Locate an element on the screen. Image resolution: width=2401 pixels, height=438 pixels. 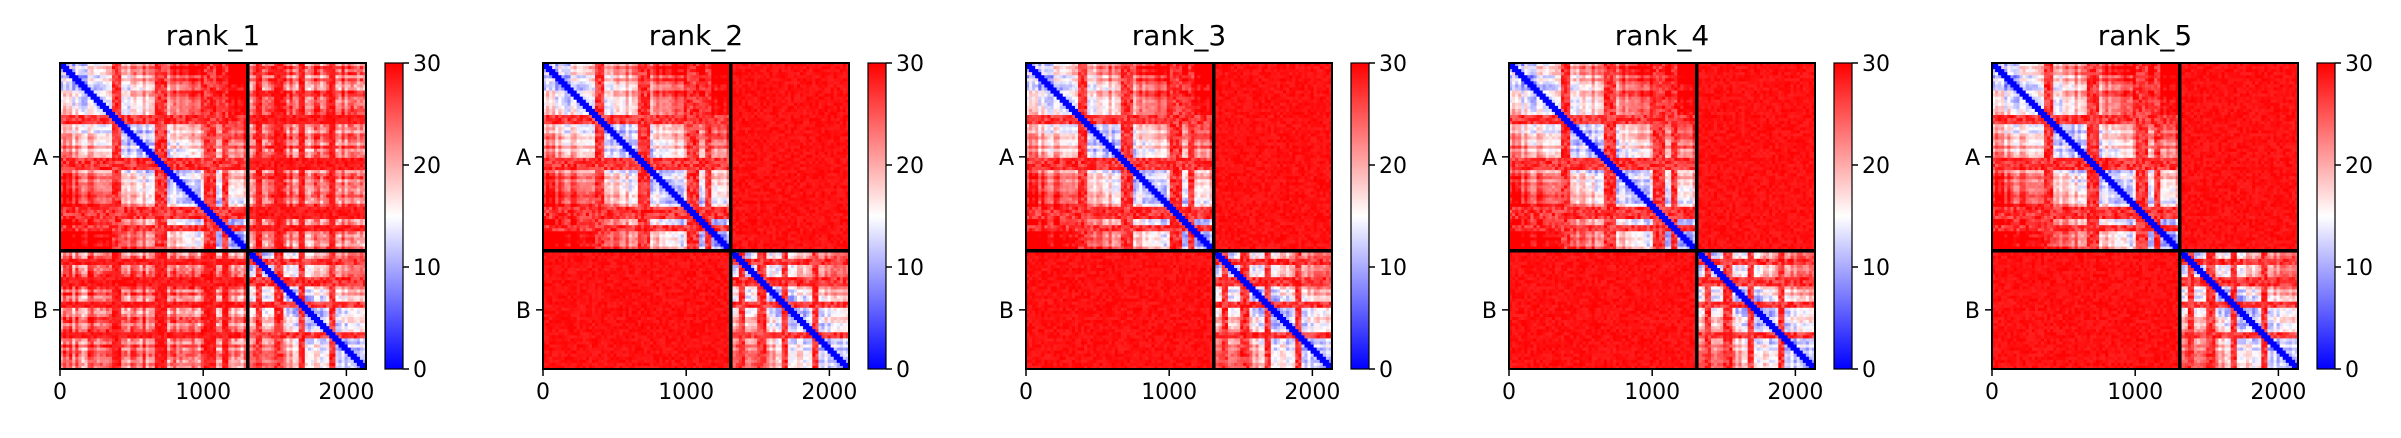
panel-title: rank_5 is located at coordinates (2145, 35).